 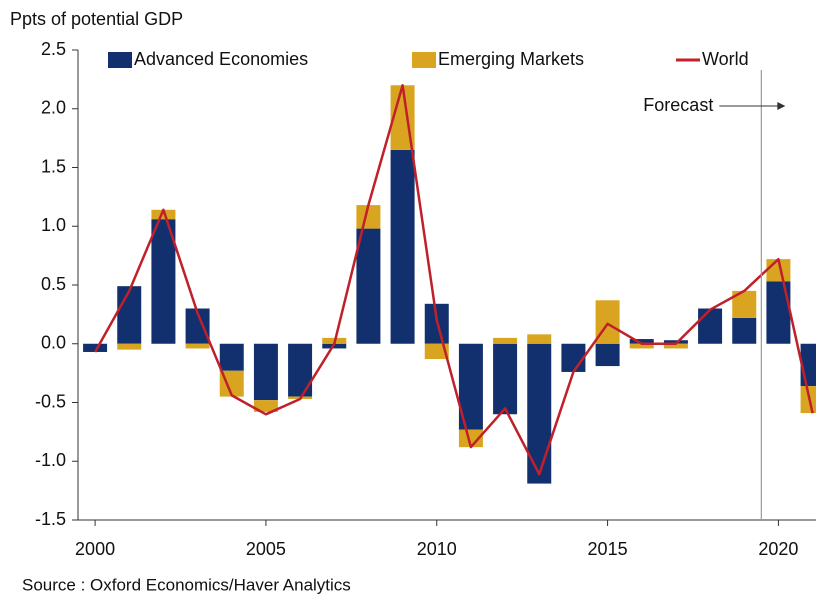 What do you see at coordinates (53, 108) in the screenshot?
I see `y-tick-label: 2.0` at bounding box center [53, 108].